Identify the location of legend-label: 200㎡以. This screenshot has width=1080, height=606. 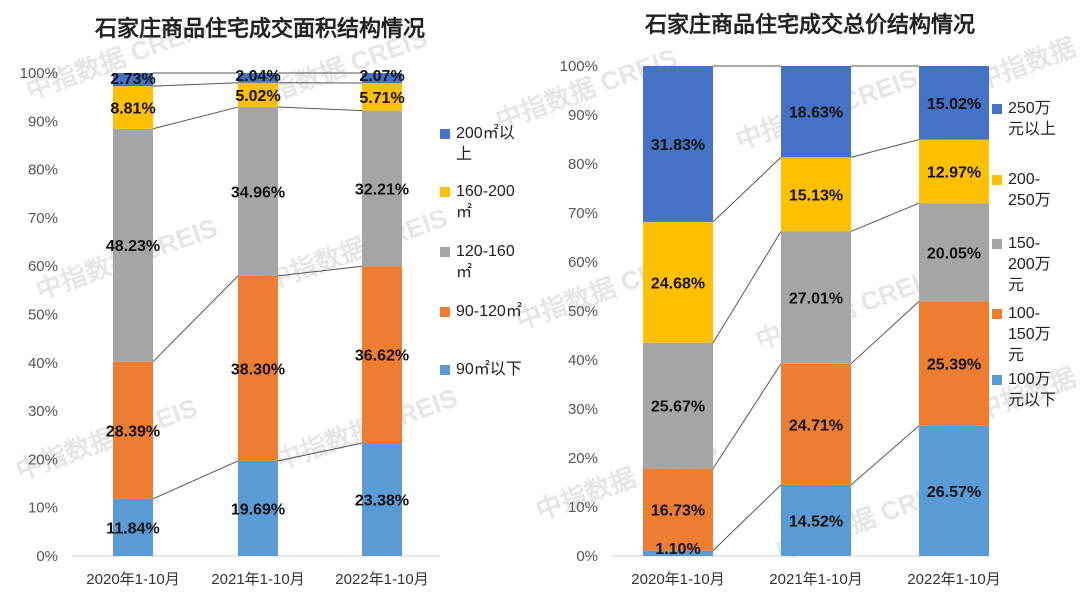
(485, 133).